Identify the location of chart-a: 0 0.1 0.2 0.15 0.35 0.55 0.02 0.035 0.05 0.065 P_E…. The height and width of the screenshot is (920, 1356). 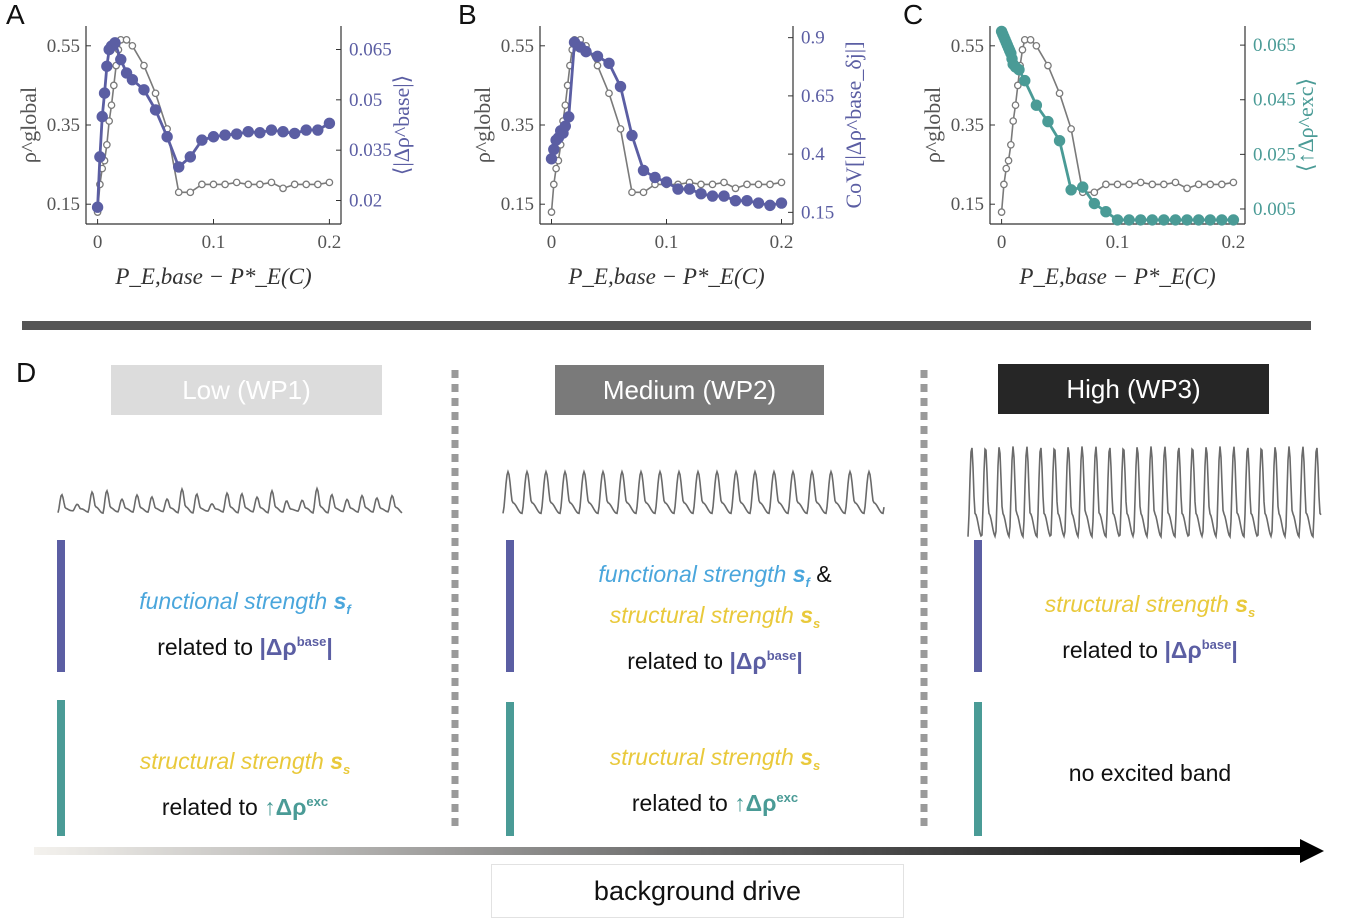
(215, 157).